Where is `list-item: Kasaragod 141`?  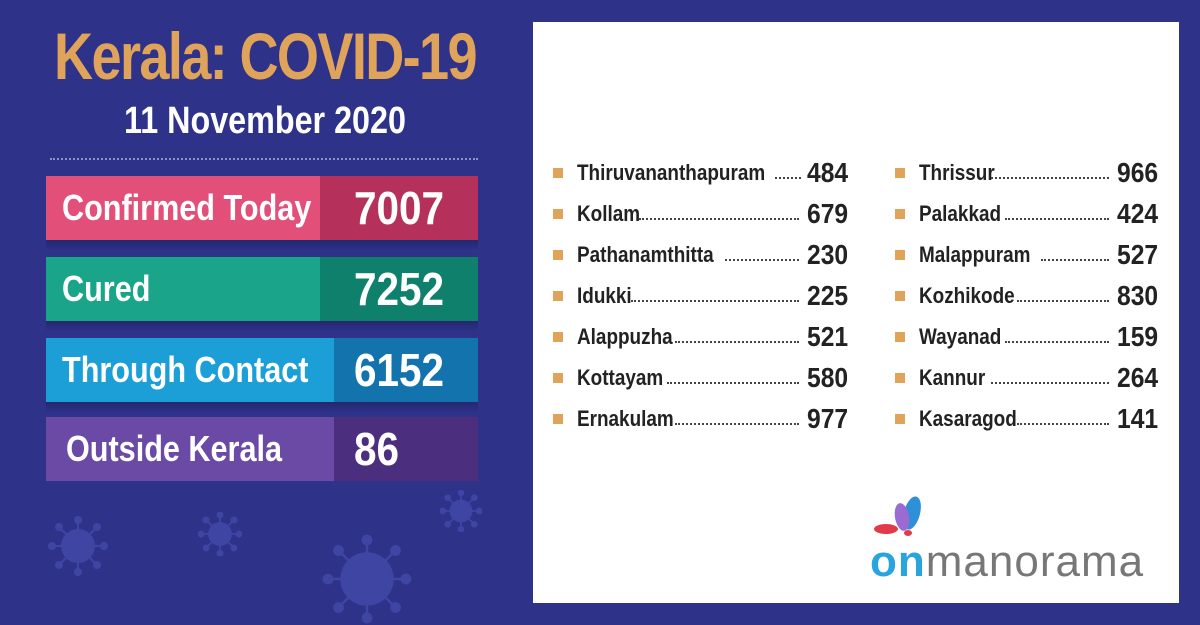 list-item: Kasaragod 141 is located at coordinates (1040, 421).